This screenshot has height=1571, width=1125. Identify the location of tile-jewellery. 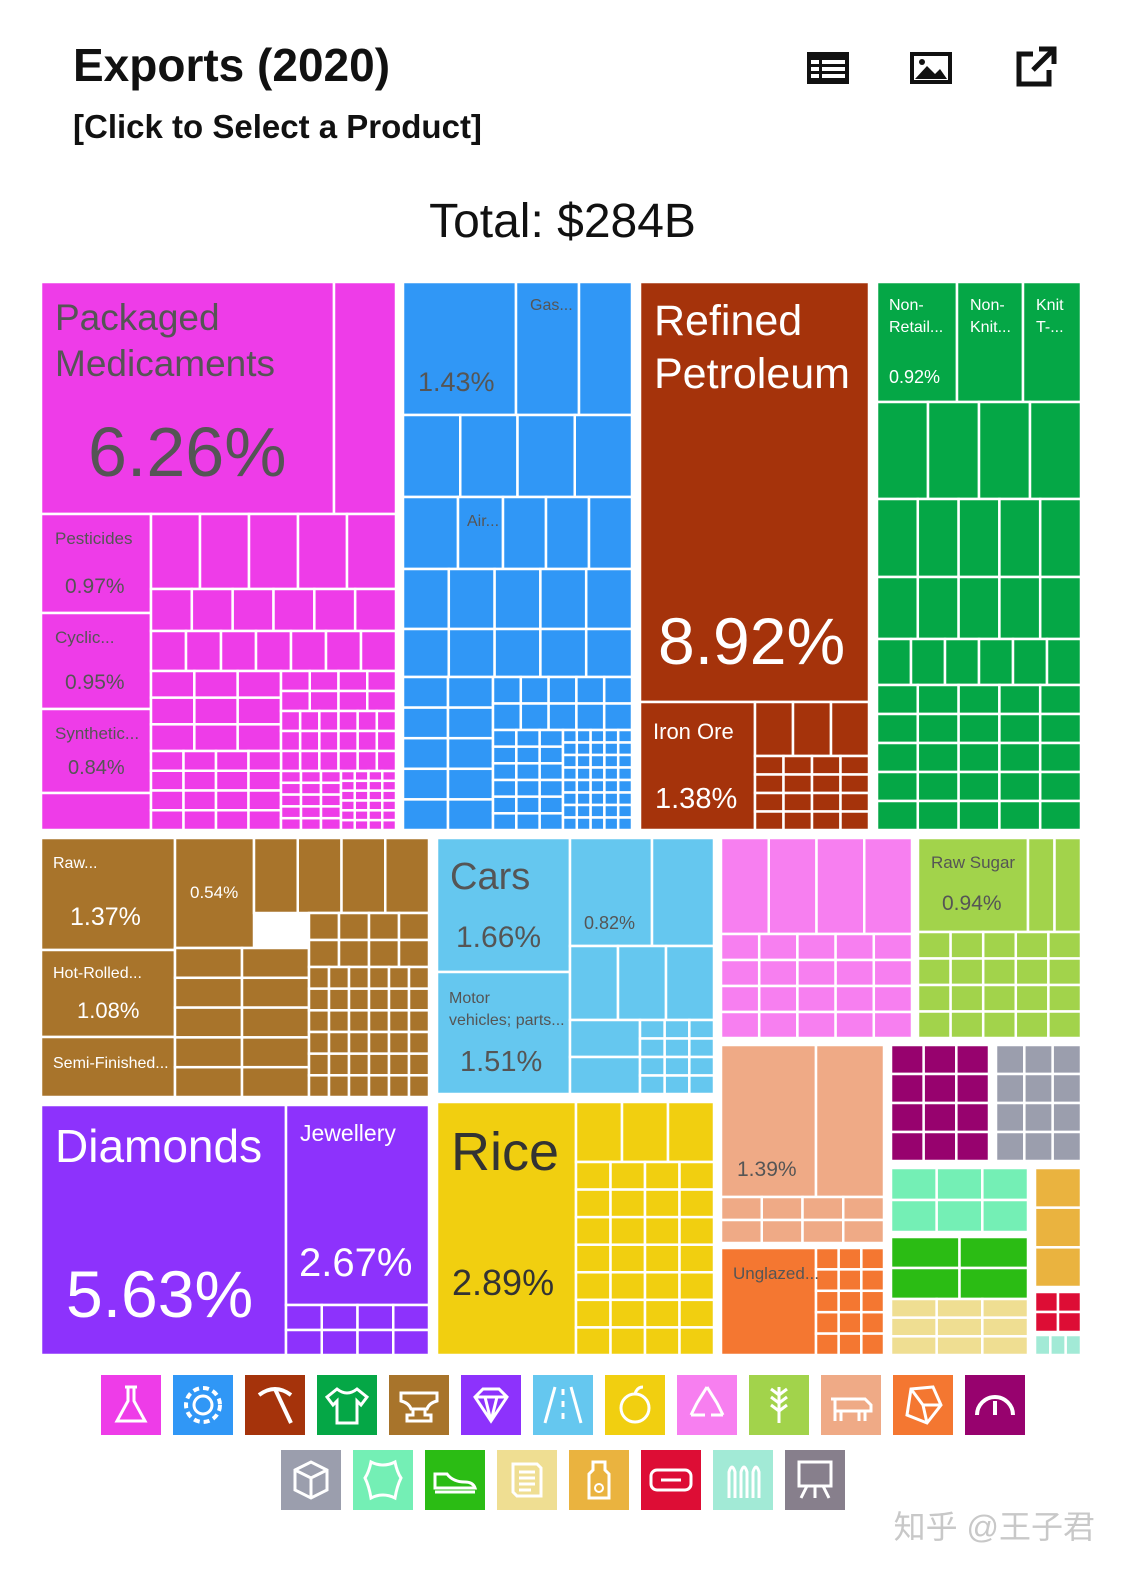
(357, 1205).